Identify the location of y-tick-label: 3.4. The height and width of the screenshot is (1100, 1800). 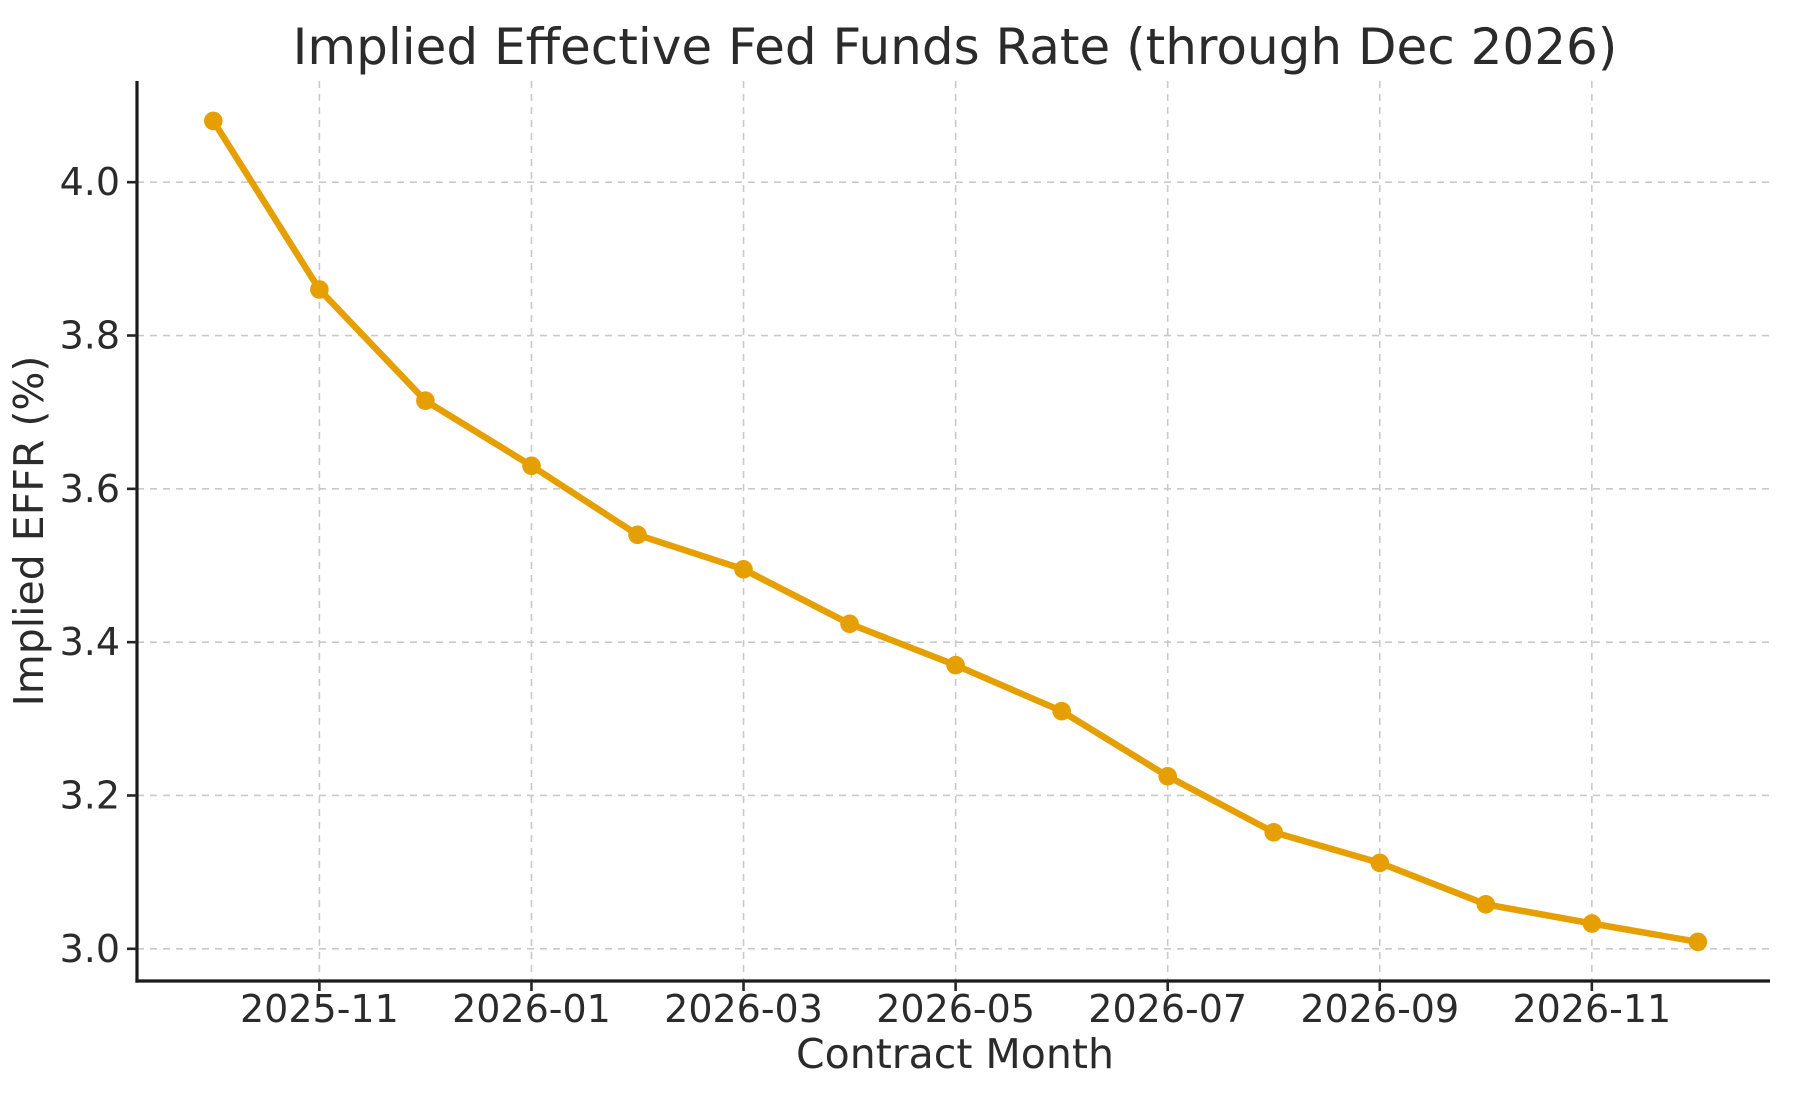
(90, 642).